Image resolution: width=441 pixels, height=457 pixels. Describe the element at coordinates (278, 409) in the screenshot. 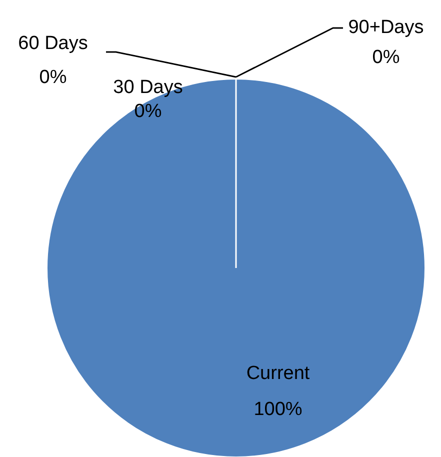

I see `data-label: 100%` at that location.